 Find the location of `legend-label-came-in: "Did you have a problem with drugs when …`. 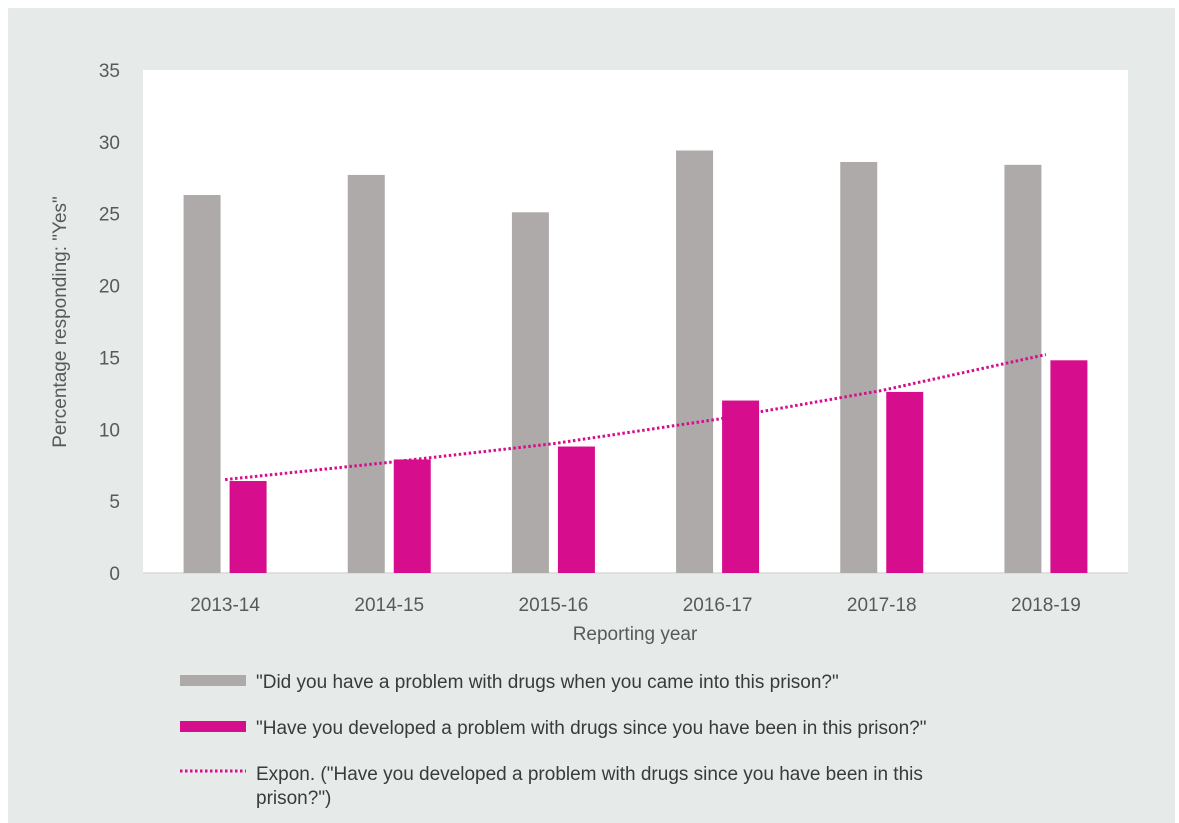

legend-label-came-in: "Did you have a problem with drugs when … is located at coordinates (547, 682).